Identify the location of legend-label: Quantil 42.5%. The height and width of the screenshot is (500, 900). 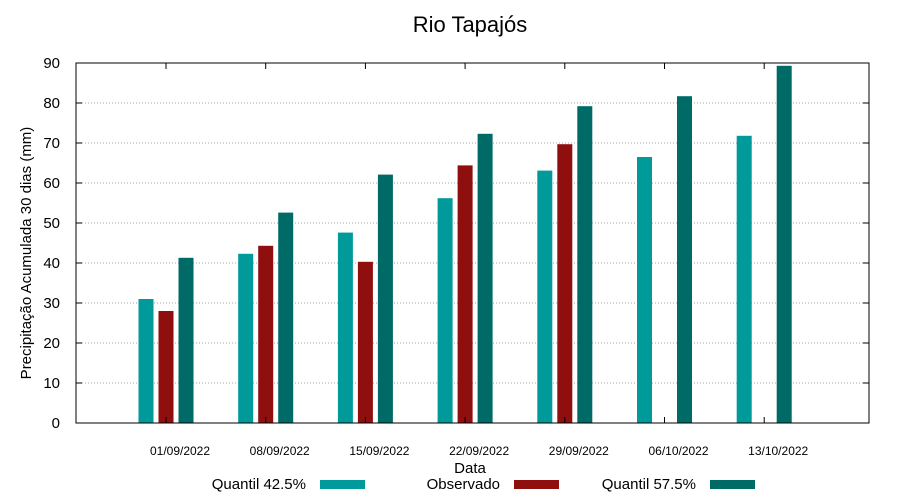
(259, 484).